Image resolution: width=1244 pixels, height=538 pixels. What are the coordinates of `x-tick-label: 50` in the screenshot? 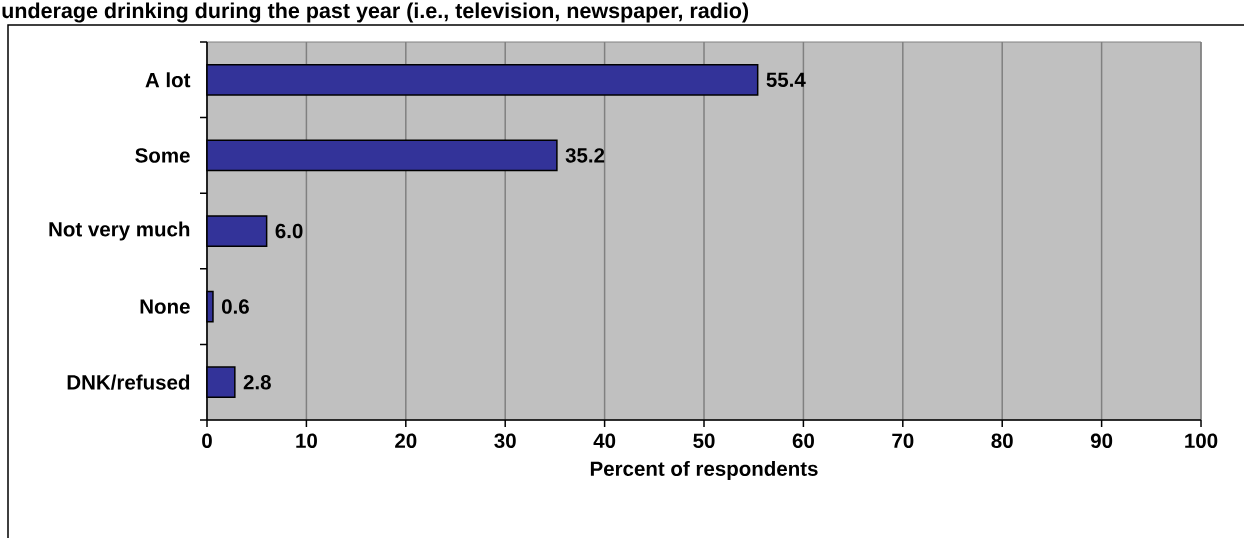 It's located at (704, 441).